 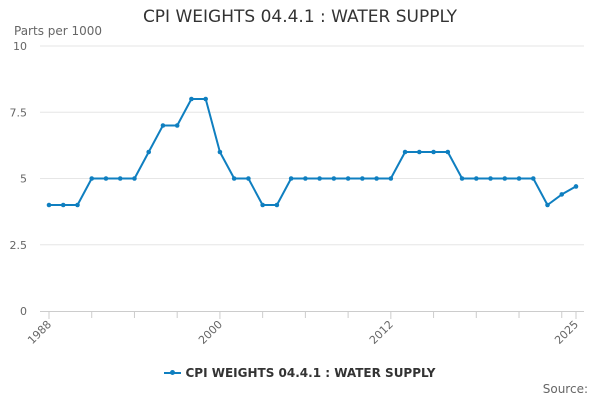 I want to click on legend-label: CPI WEIGHTS 04.4.1 : WATER SUPPLY, so click(x=310, y=373).